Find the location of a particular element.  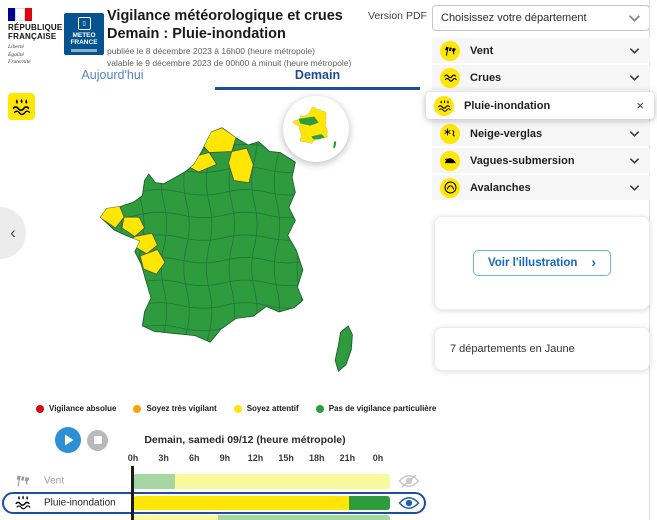

legend-item: Soyez attentif is located at coordinates (266, 408).